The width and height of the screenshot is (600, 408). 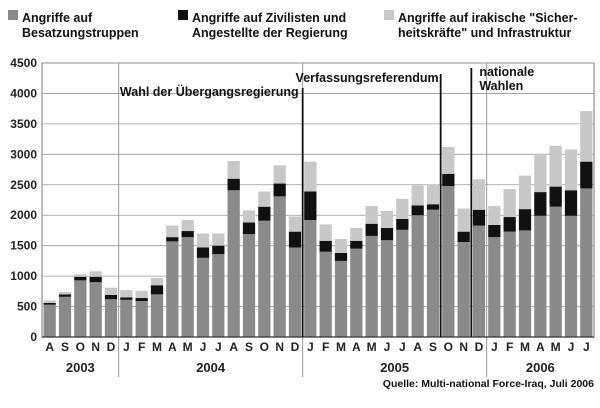 I want to click on legend-line2: heitskräfte" und Infrastruktur, so click(x=485, y=33).